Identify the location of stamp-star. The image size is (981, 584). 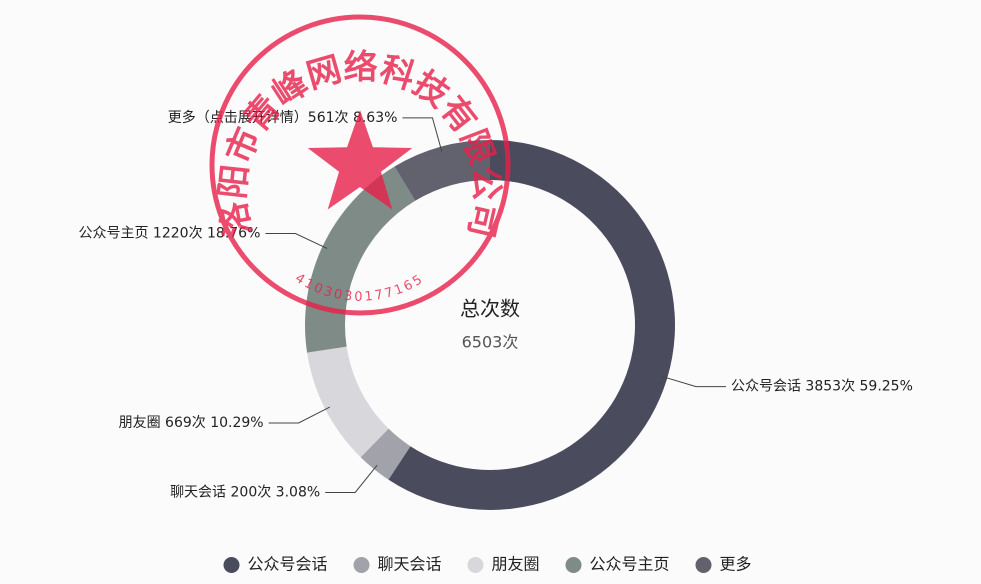
(360, 160).